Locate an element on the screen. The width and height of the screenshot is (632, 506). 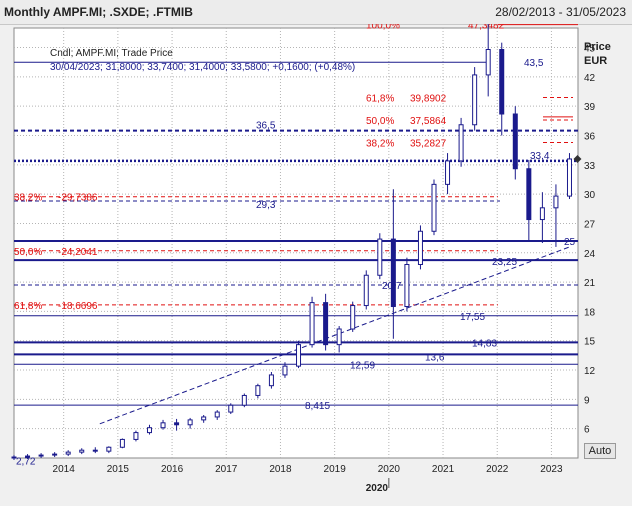
fib-level-label: 50,0% is located at coordinates (380, 121).